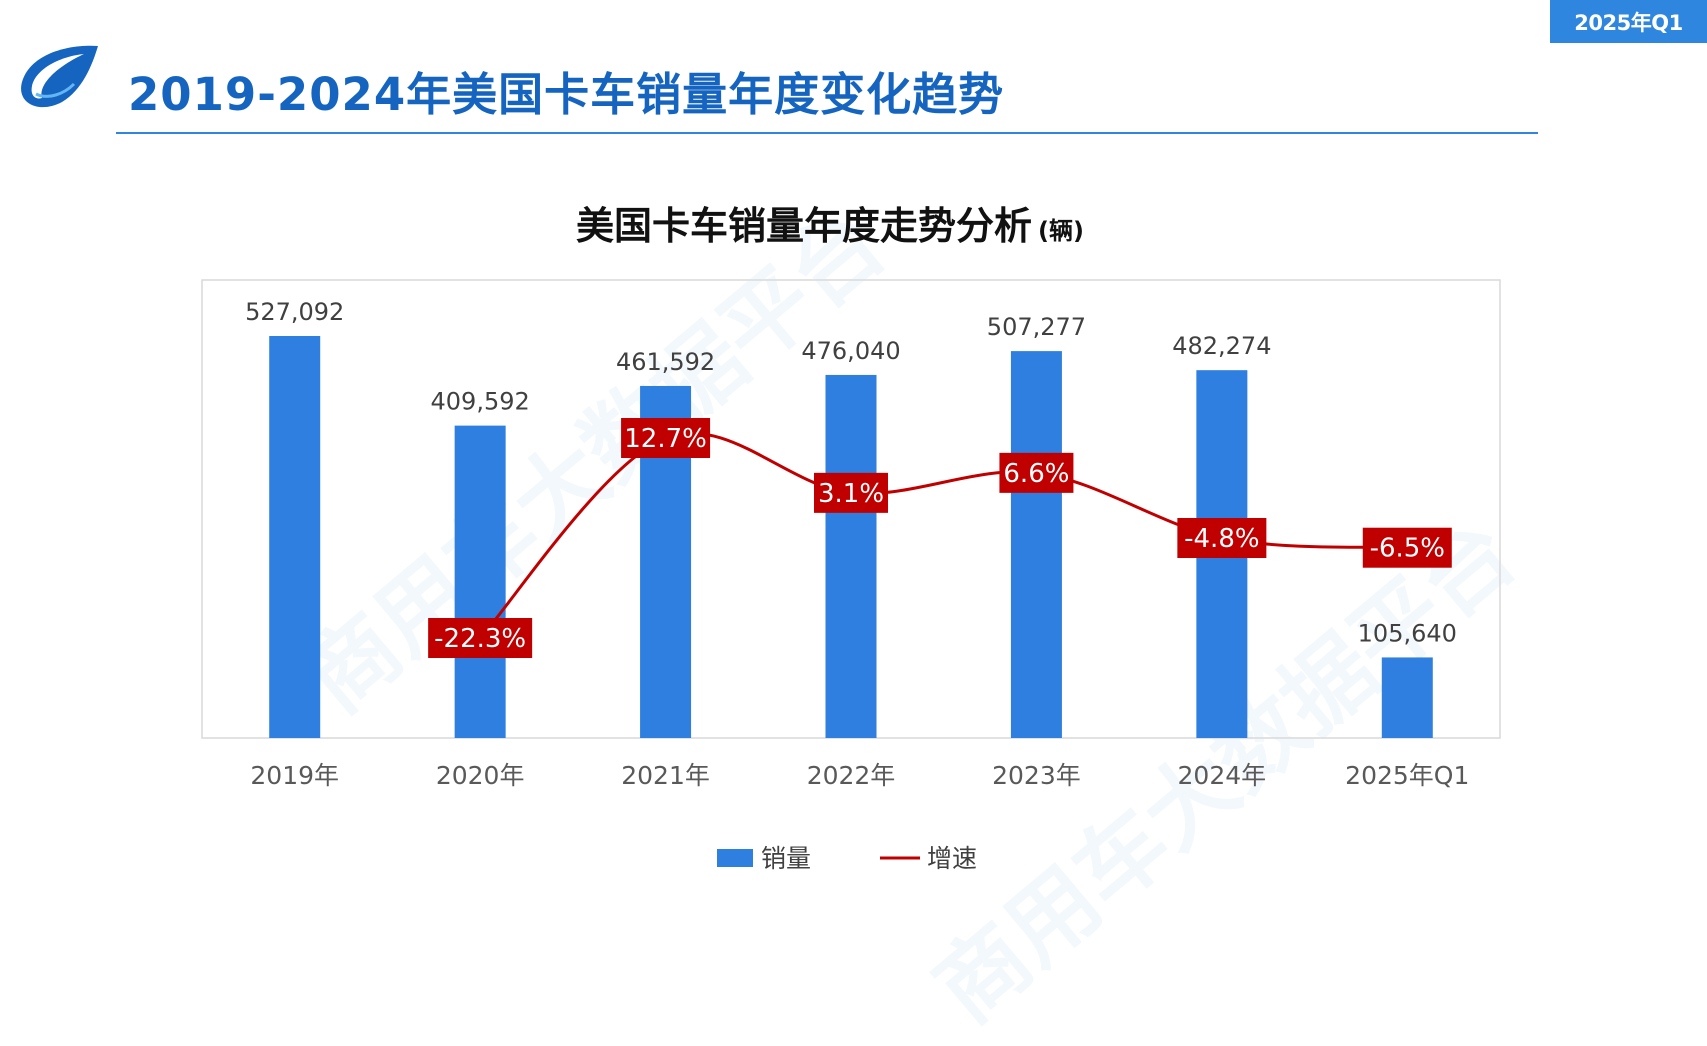  Describe the element at coordinates (294, 775) in the screenshot. I see `x-tick-label: 2019年` at that location.